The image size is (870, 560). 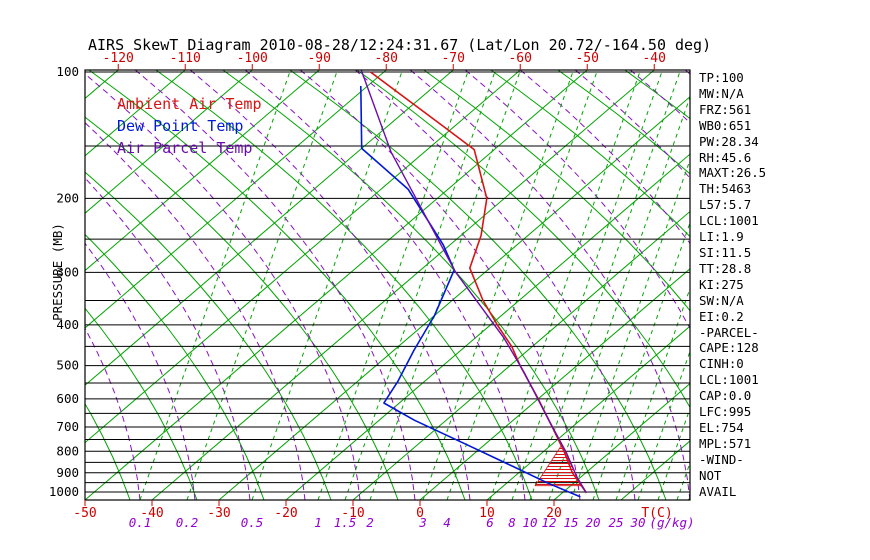 I want to click on stat-line: MW:N/A, so click(x=721, y=93).